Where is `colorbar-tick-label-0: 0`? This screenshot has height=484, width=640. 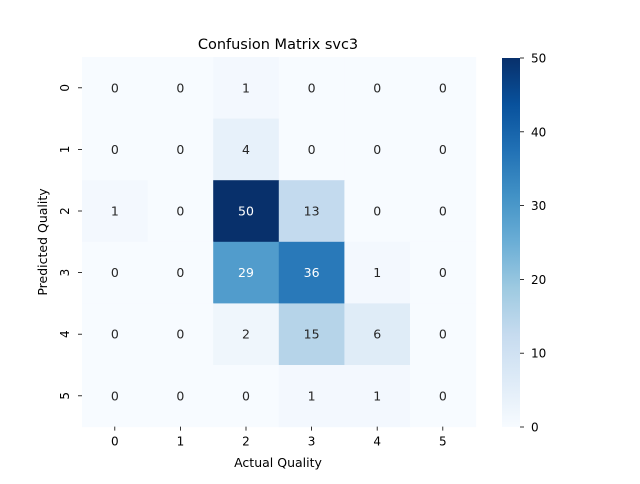
colorbar-tick-label-0: 0 is located at coordinates (535, 428).